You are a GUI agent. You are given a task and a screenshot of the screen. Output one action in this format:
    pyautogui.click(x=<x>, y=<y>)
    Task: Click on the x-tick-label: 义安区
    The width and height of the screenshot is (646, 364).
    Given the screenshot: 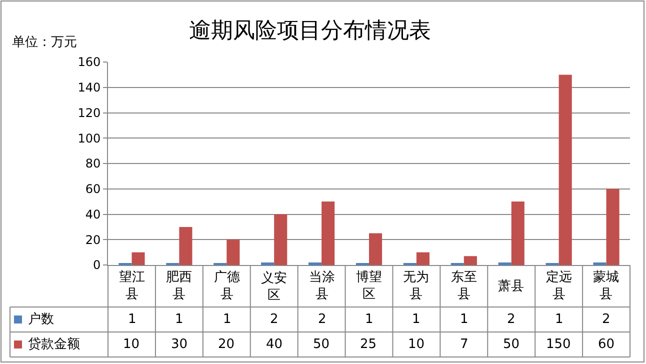 What is the action you would take?
    pyautogui.click(x=274, y=286)
    